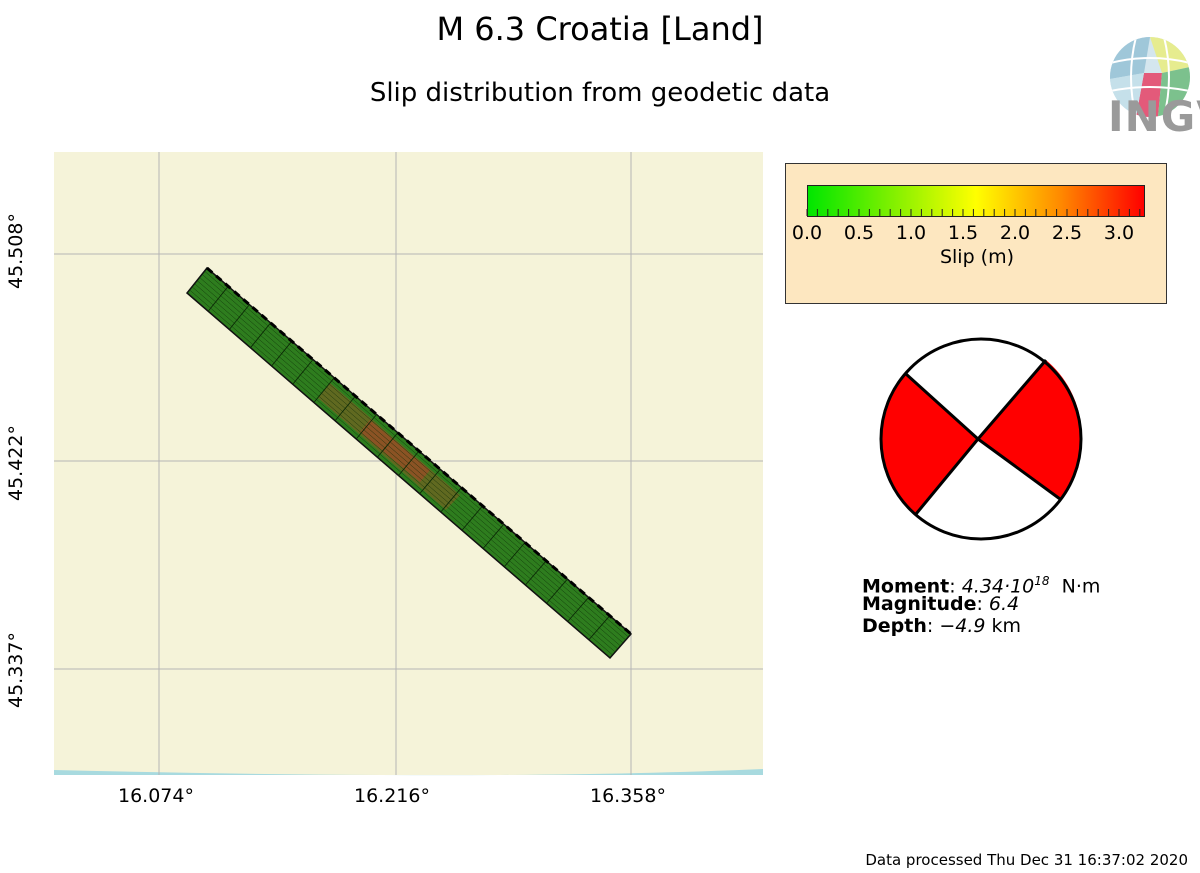  I want to click on moment-unit: N·m, so click(1081, 586).